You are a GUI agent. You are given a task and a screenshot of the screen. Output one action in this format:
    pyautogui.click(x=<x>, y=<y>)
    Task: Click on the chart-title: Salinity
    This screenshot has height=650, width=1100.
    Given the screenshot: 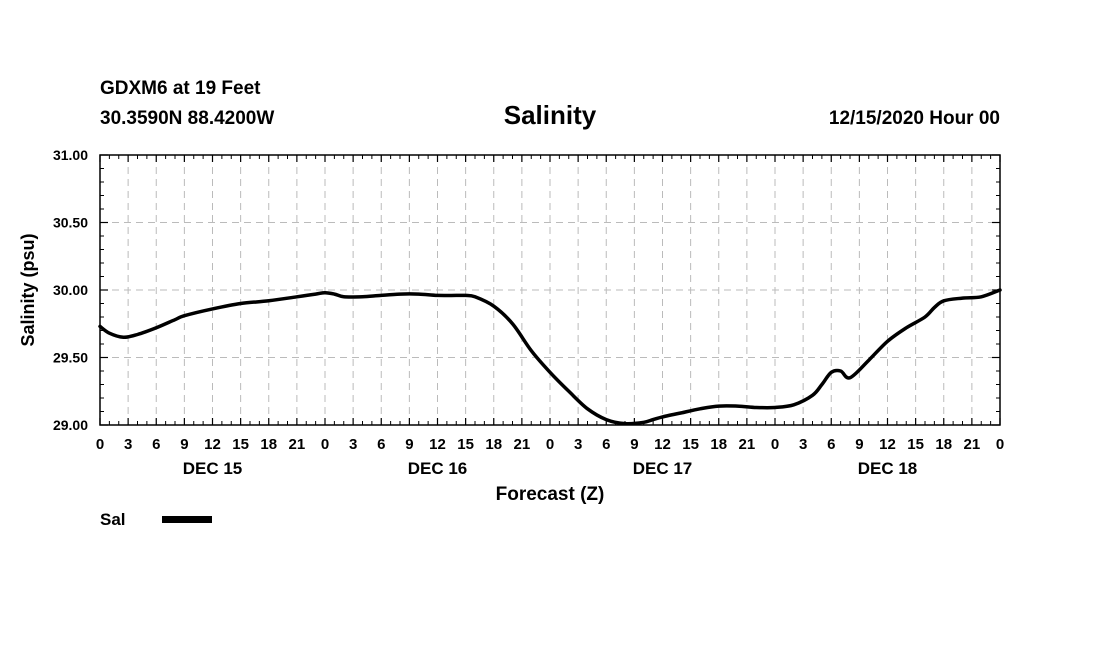 What is the action you would take?
    pyautogui.click(x=550, y=115)
    